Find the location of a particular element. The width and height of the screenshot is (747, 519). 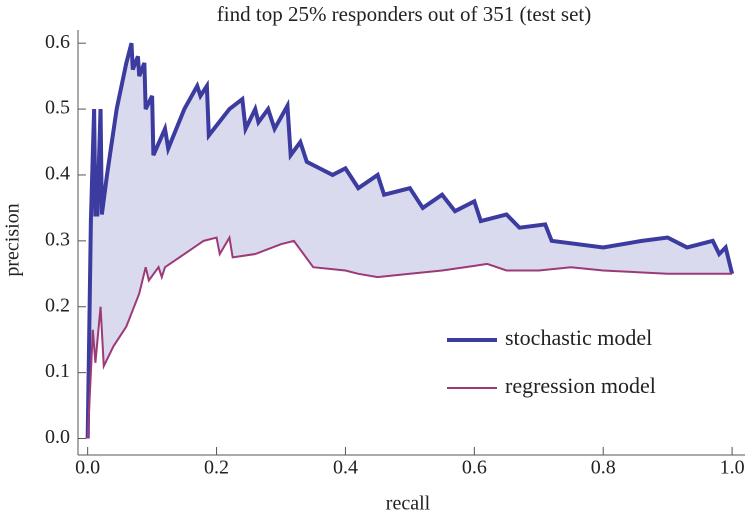

y-tick-label: 0.3 is located at coordinates (57, 239).